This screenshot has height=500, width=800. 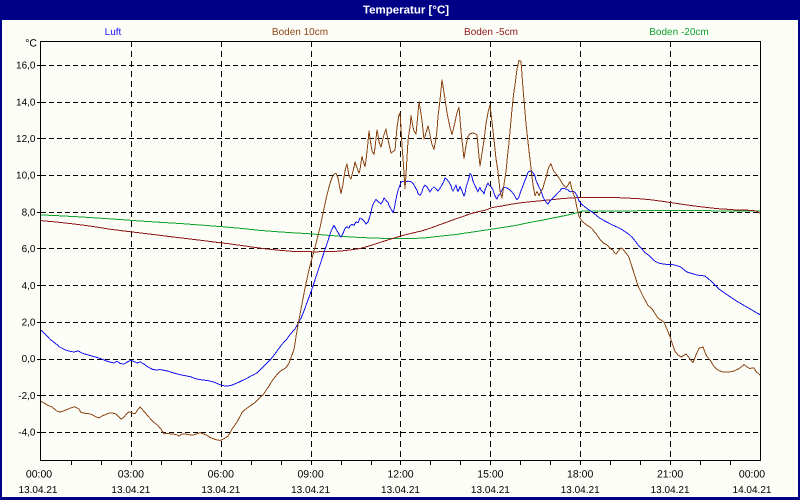 What do you see at coordinates (490, 474) in the screenshot?
I see `svg-text: 15:00` at bounding box center [490, 474].